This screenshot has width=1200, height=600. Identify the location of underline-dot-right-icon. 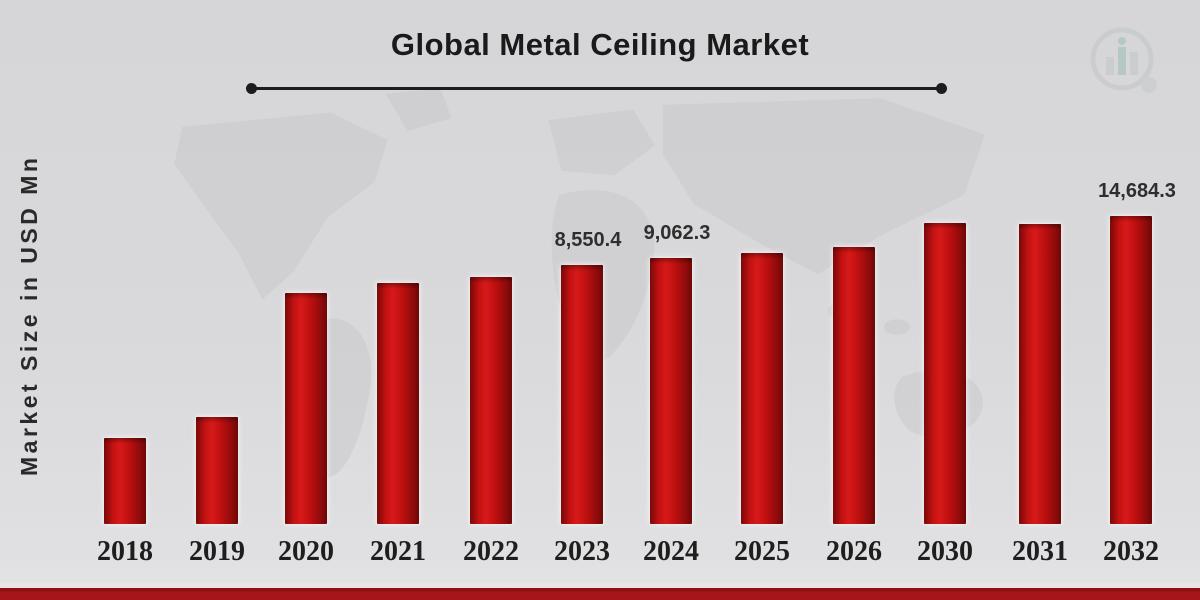
(941, 88).